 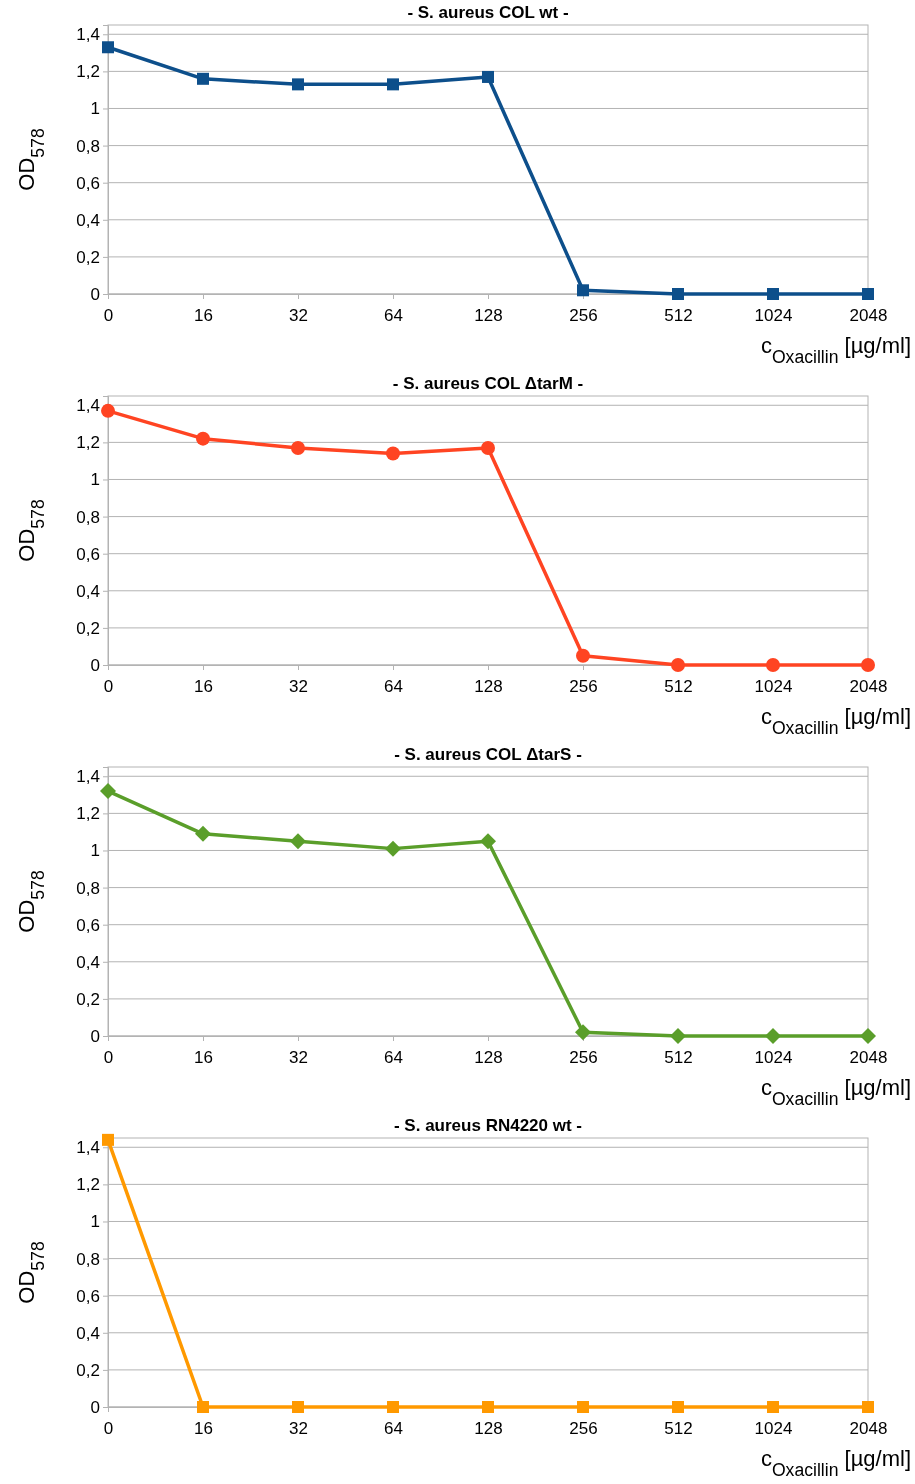 I want to click on chart-title: - S. aureus COL wt -, so click(x=488, y=12).